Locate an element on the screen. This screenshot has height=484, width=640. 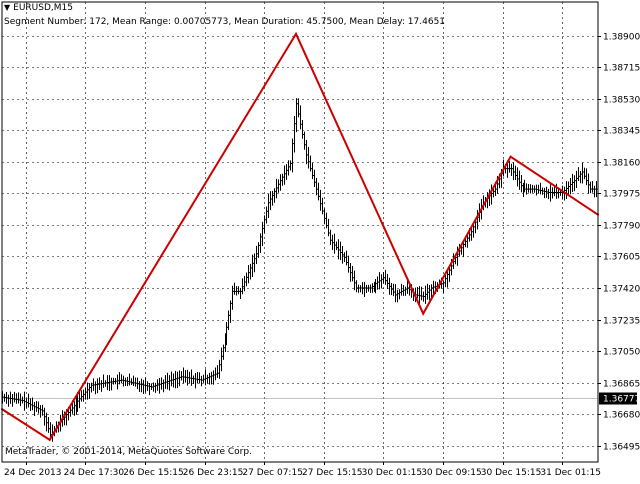
price-tick-label: 1.38160 is located at coordinates (621, 164).